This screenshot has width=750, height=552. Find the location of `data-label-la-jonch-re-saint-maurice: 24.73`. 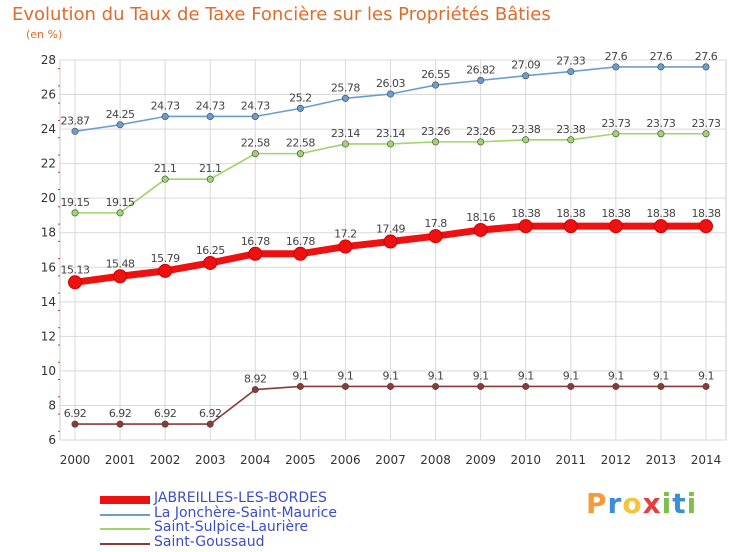

data-label-la-jonch-re-saint-maurice: 24.73 is located at coordinates (165, 105).